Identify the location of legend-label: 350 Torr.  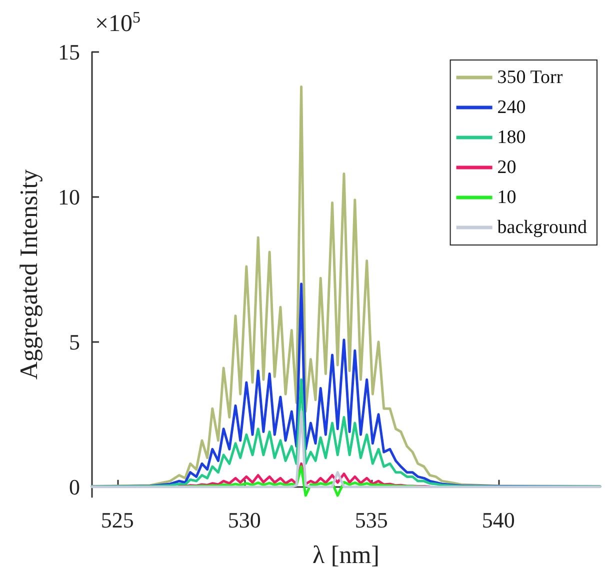
(530, 77).